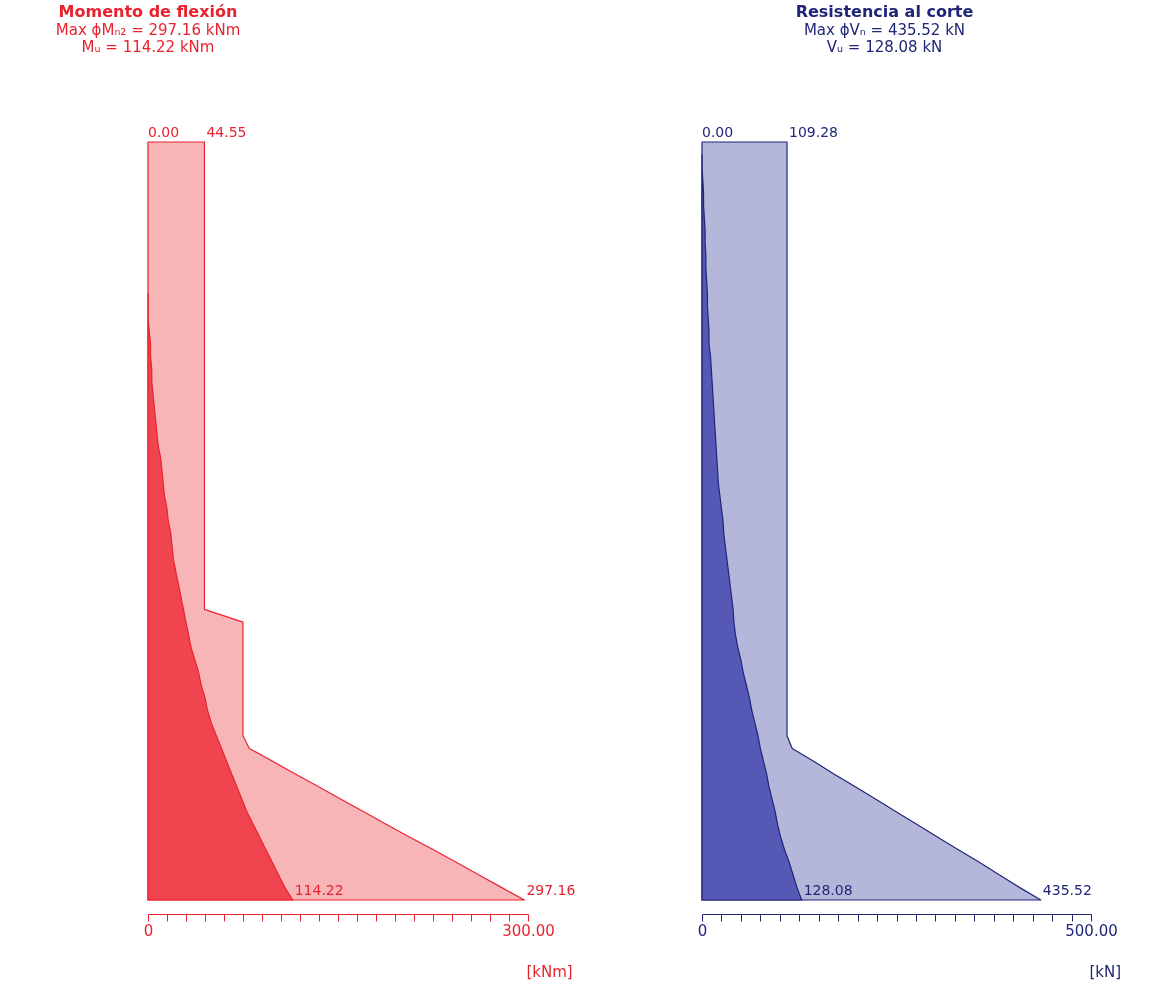 The height and width of the screenshot is (985, 1153). I want to click on chart-subtitle: Max ϕMₙ₂ = 297.16 kNm Mᵤ = 114.22 kNm, so click(148, 38).